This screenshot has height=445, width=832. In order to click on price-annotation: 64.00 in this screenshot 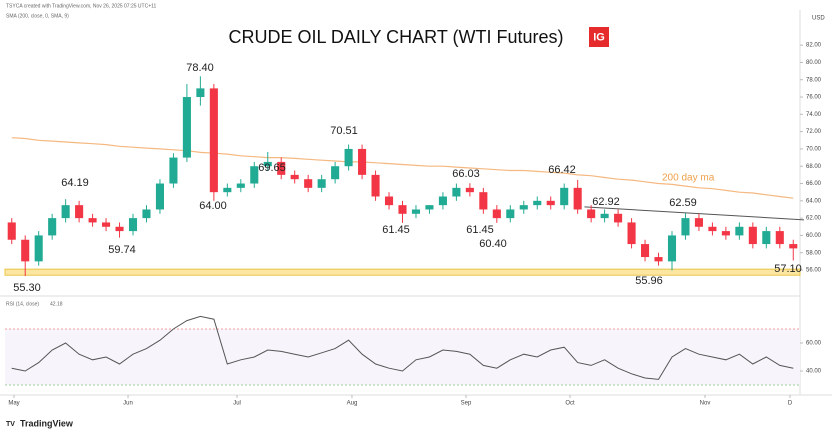, I will do `click(213, 206)`.